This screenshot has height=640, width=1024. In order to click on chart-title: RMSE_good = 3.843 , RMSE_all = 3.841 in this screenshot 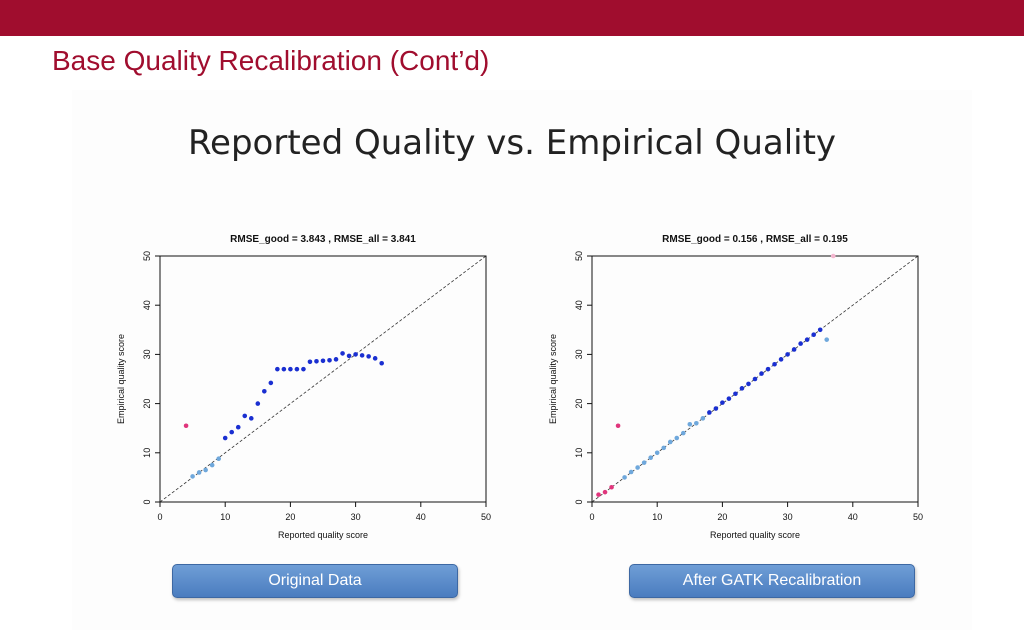, I will do `click(323, 239)`.